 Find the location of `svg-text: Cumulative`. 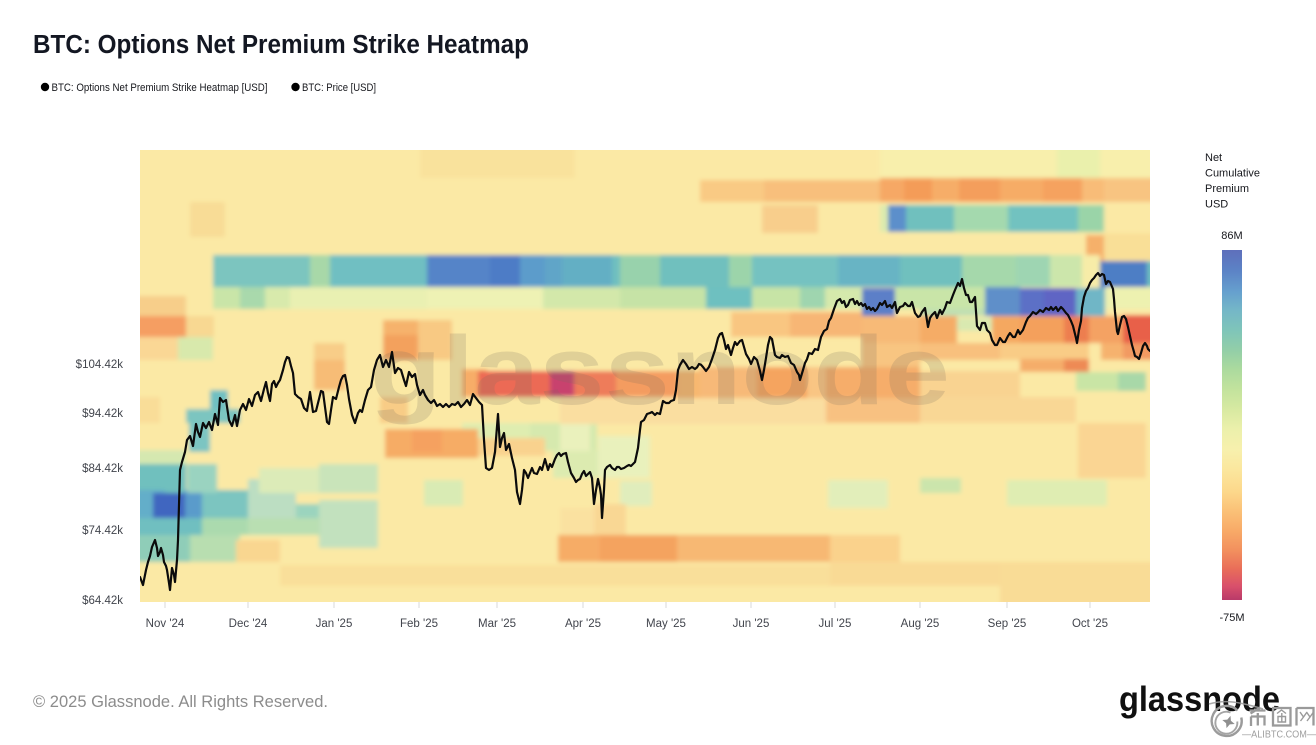

svg-text: Cumulative is located at coordinates (1232, 174).